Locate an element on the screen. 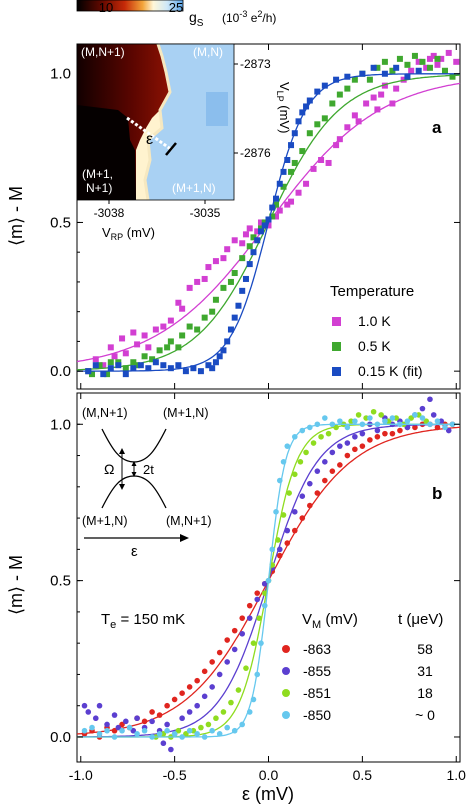  heatmap: ε (M,N+1) (M,N) (M+1, N+1) (M+1,N) is located at coordinates (155, 122).